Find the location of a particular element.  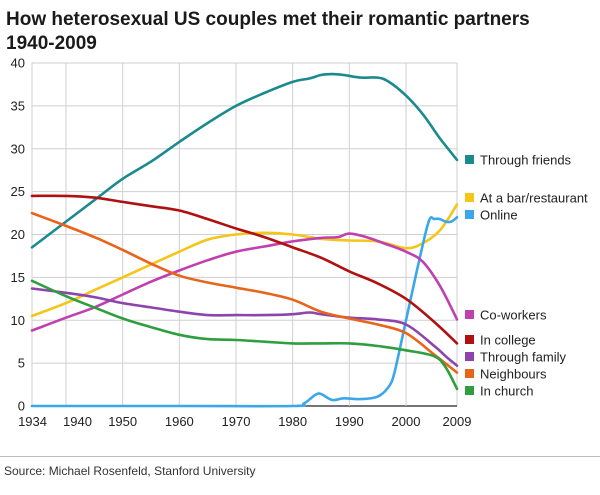

y-tick-label: 10 is located at coordinates (18, 320).